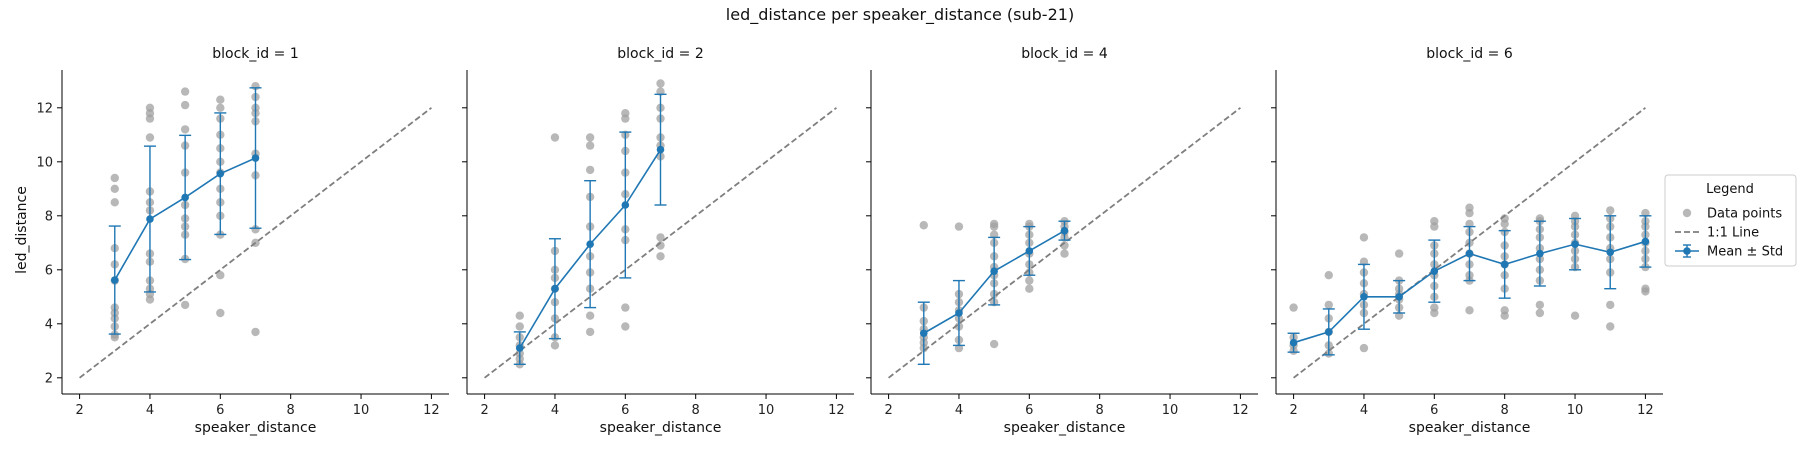 This screenshot has height=450, width=1800. I want to click on legend-marker-points, so click(1687, 213).